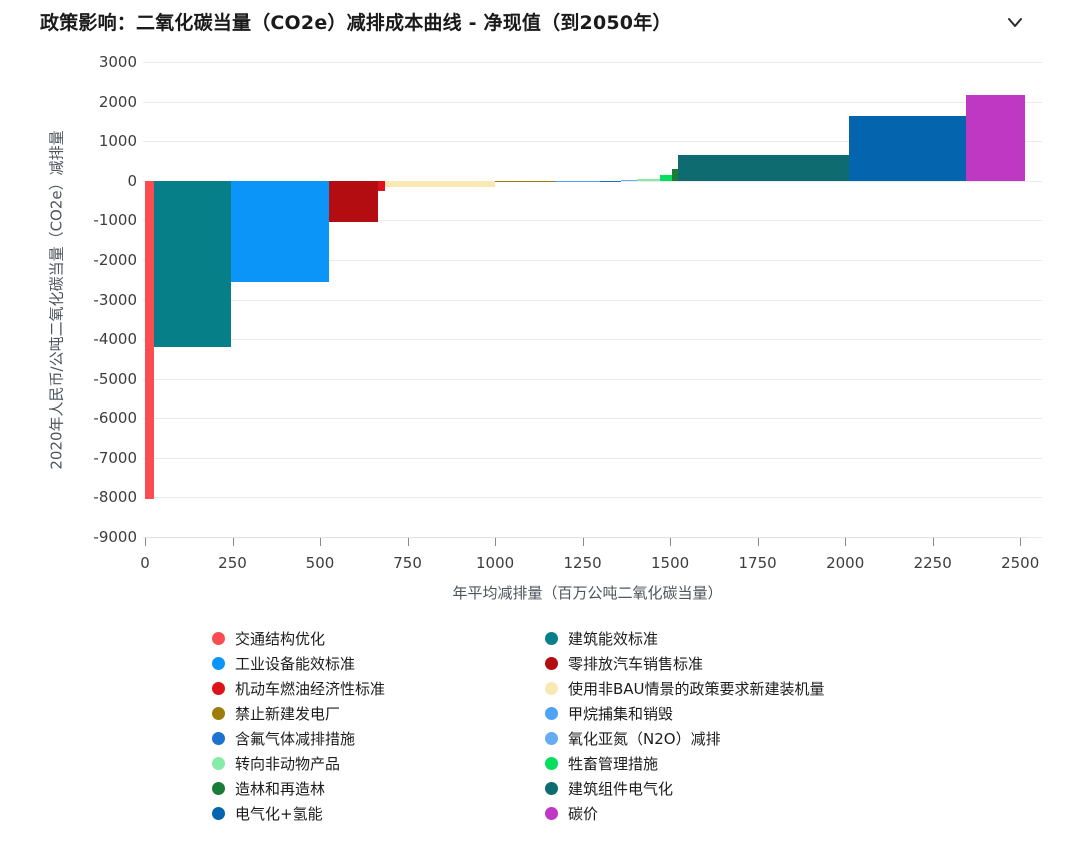 The height and width of the screenshot is (841, 1080). I want to click on legend-label: 造林和再造林, so click(280, 789).